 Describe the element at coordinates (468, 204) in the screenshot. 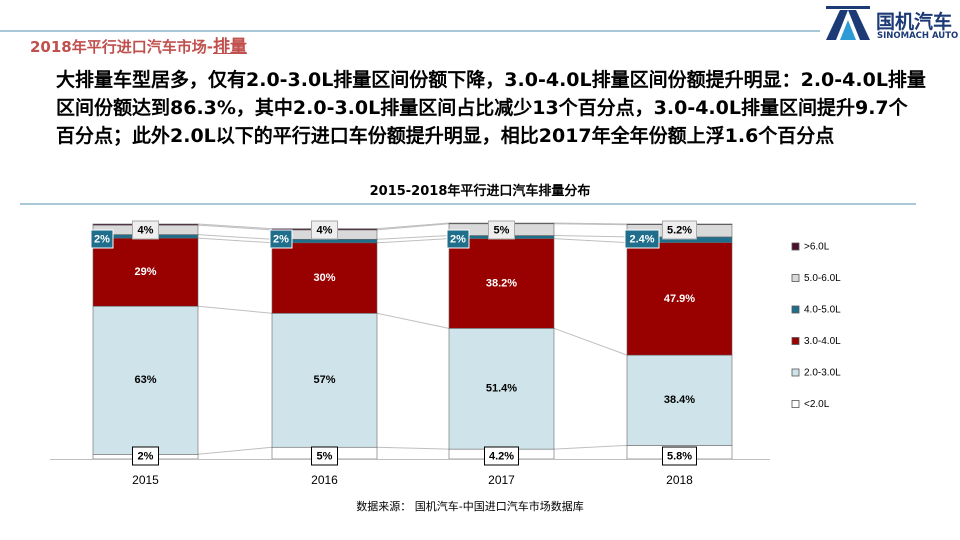

I see `chart-title-rule` at that location.